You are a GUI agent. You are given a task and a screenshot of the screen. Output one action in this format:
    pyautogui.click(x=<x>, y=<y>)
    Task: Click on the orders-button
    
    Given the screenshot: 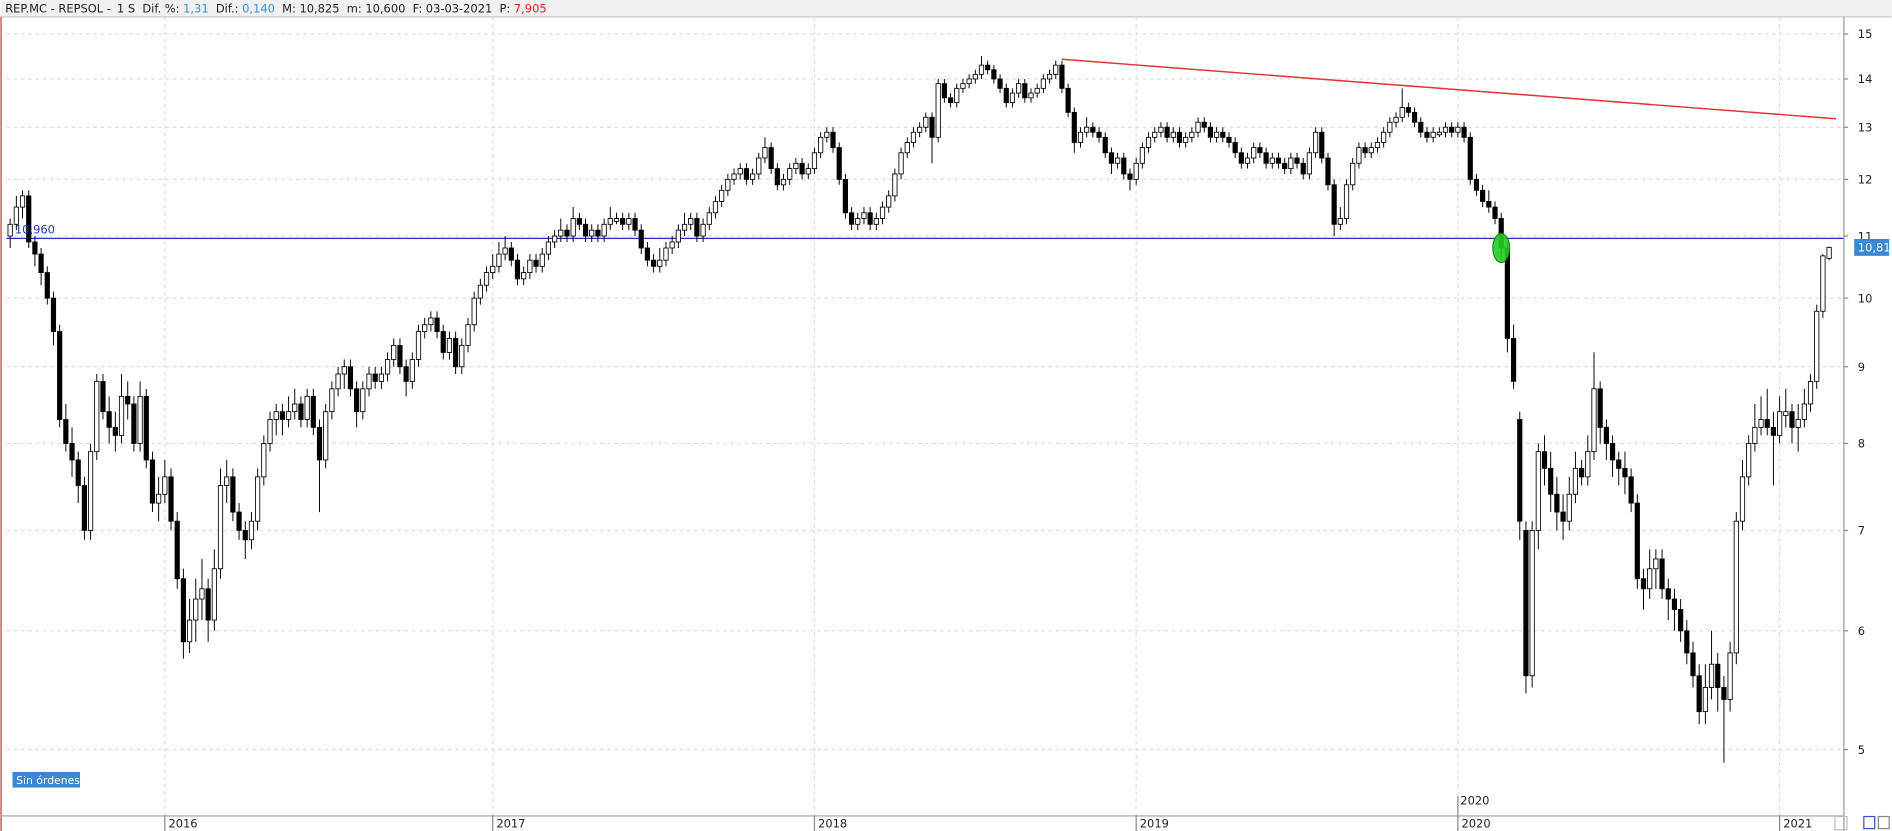 What is the action you would take?
    pyautogui.click(x=46, y=779)
    